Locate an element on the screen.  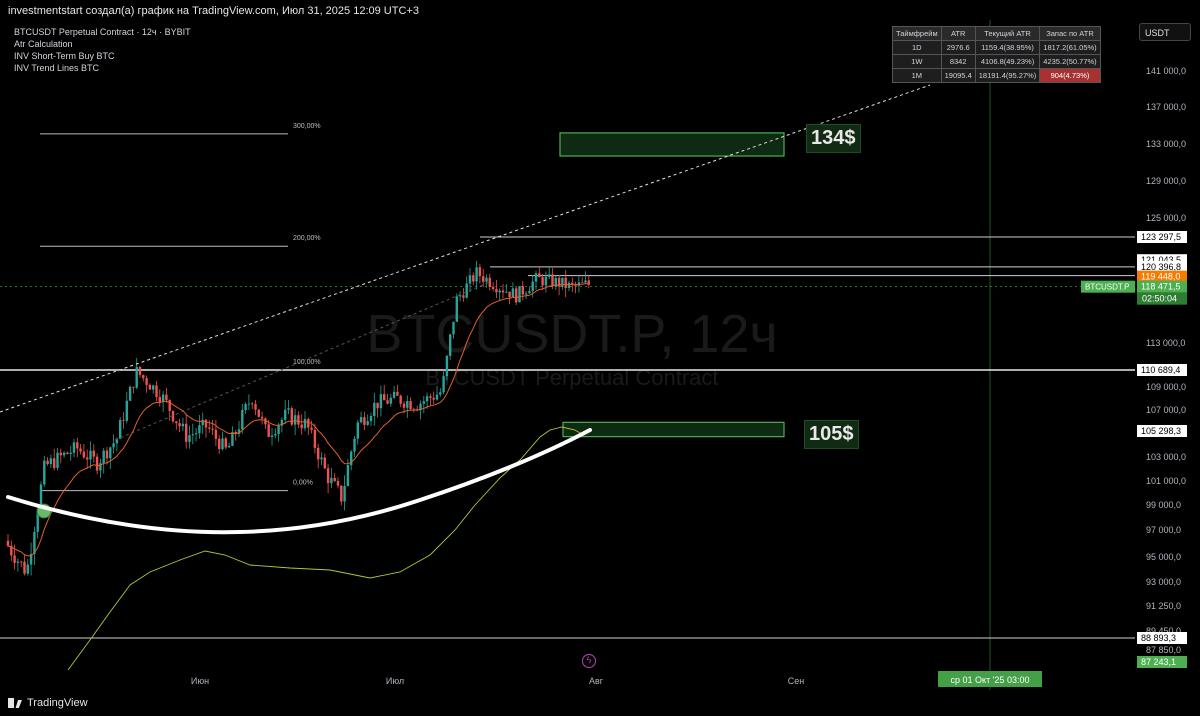
fib-label: 300,00% is located at coordinates (307, 126).